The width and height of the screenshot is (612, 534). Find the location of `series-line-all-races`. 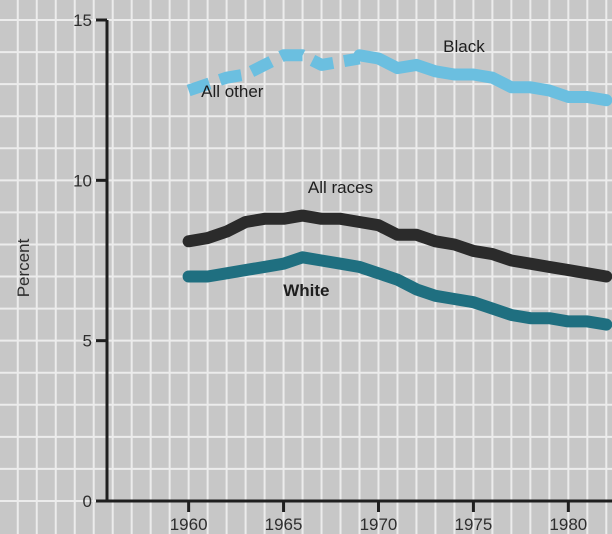

series-line-all-races is located at coordinates (397, 246).